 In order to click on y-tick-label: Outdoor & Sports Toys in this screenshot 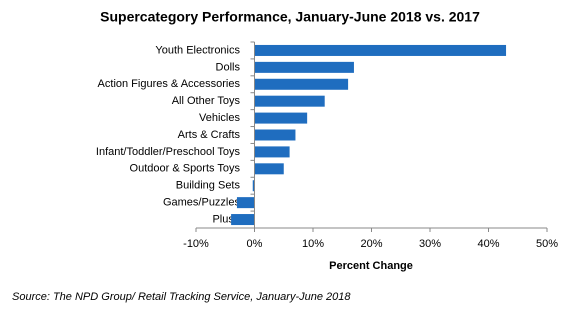, I will do `click(185, 169)`.